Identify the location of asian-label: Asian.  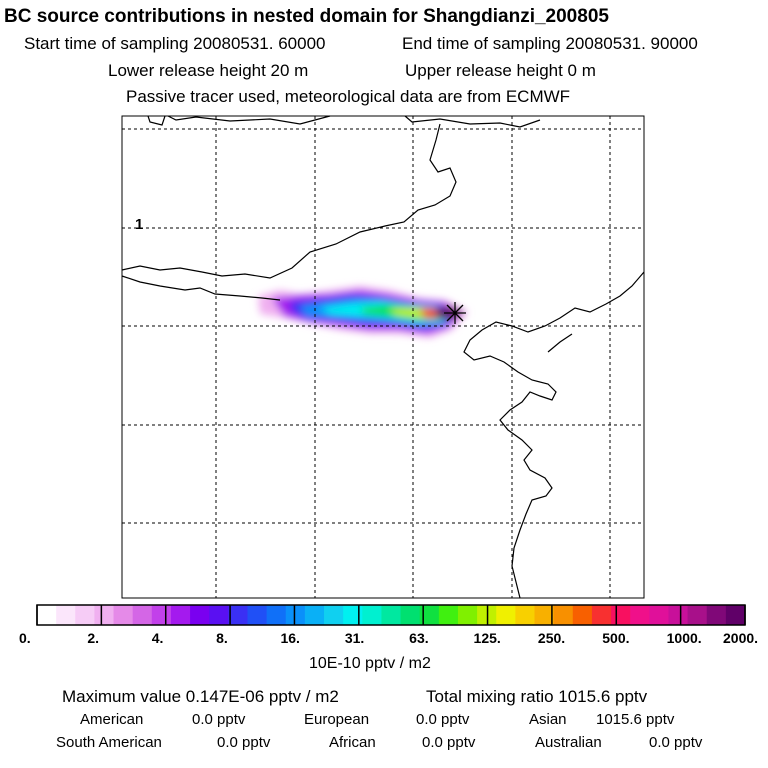
(548, 719).